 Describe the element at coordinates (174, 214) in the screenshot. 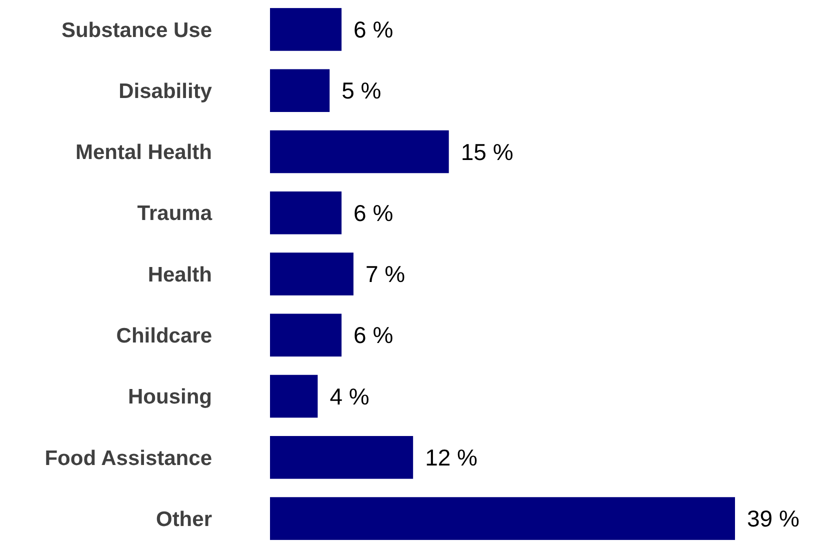

I see `y-tick-label: Trauma` at that location.